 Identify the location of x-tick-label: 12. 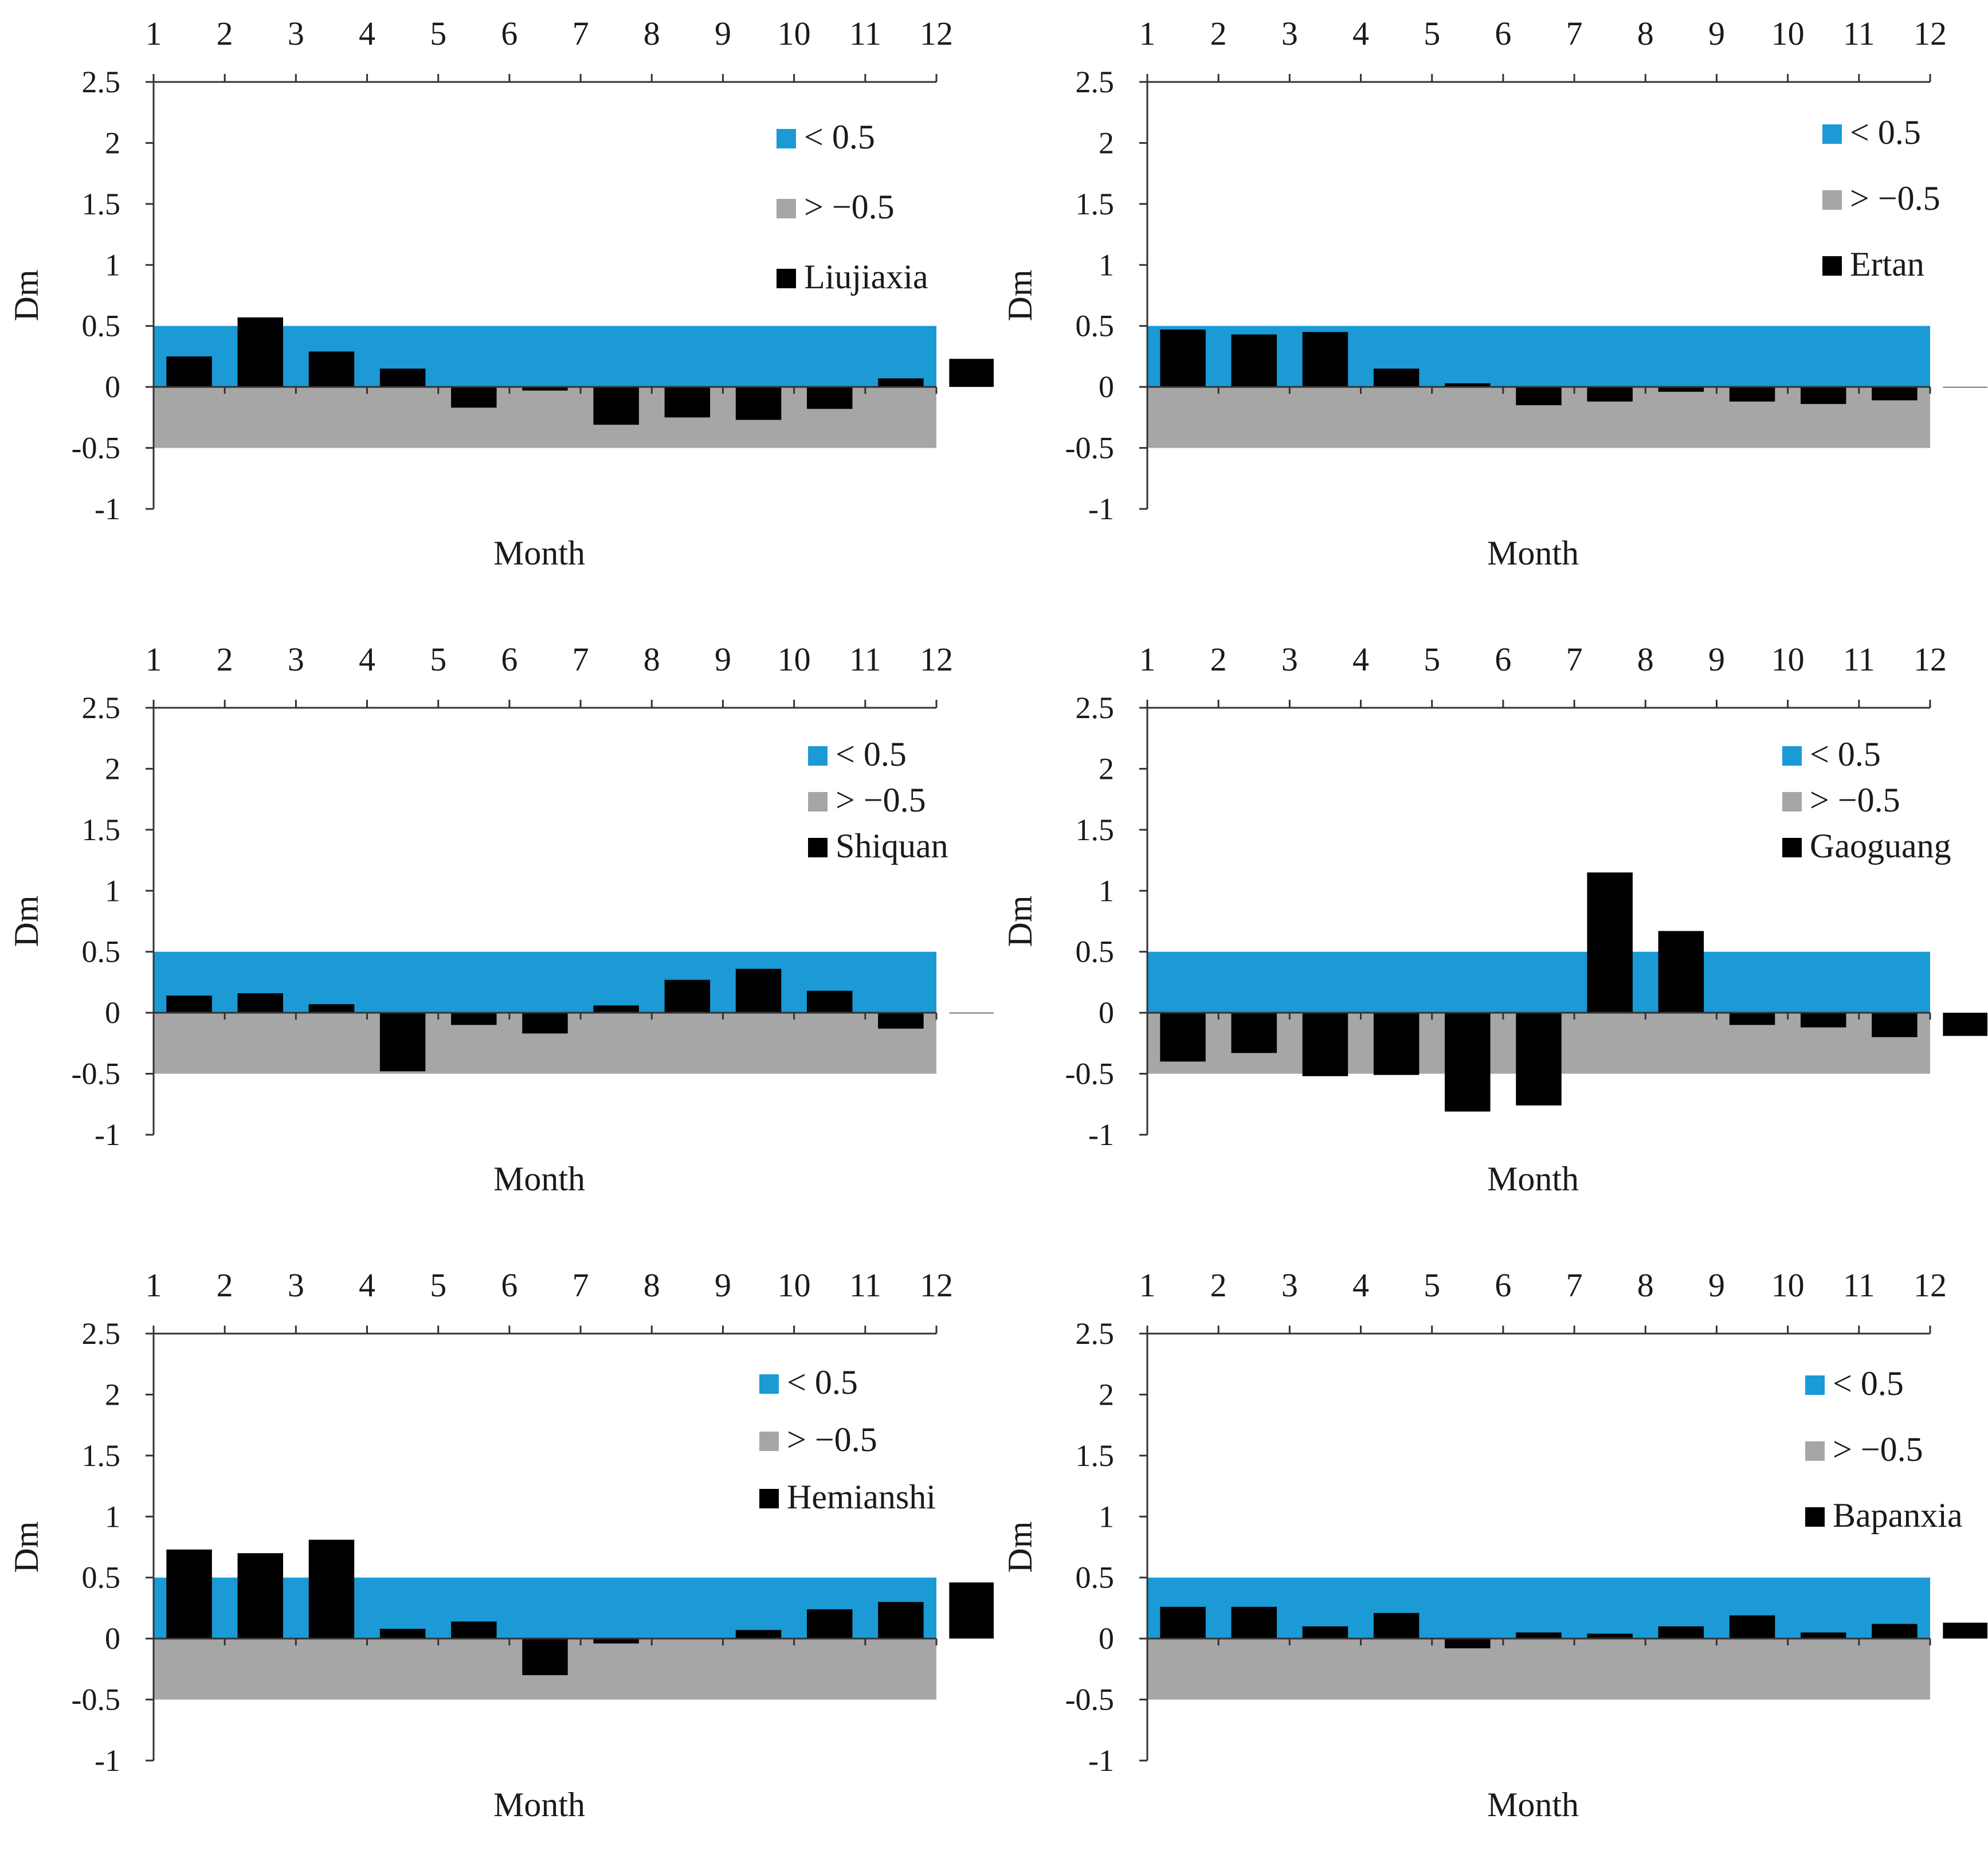
(936, 33).